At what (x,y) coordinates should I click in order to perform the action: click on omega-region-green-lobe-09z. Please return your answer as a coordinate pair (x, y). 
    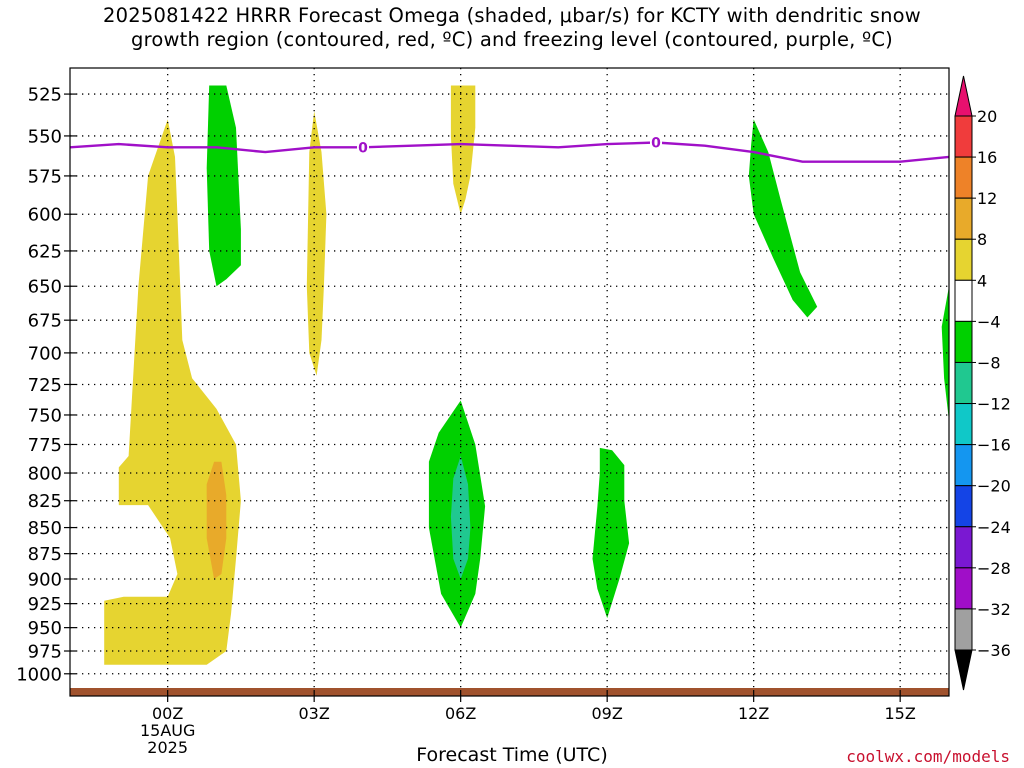
    Looking at the image, I should click on (611, 533).